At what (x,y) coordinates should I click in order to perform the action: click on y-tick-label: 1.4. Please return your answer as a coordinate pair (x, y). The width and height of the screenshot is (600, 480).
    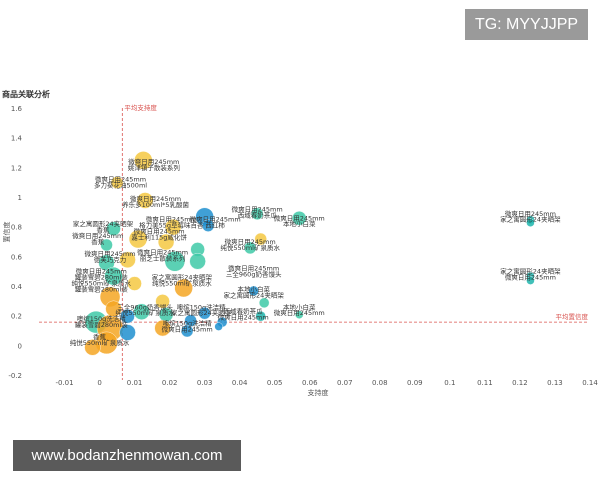
    Looking at the image, I should click on (17, 139).